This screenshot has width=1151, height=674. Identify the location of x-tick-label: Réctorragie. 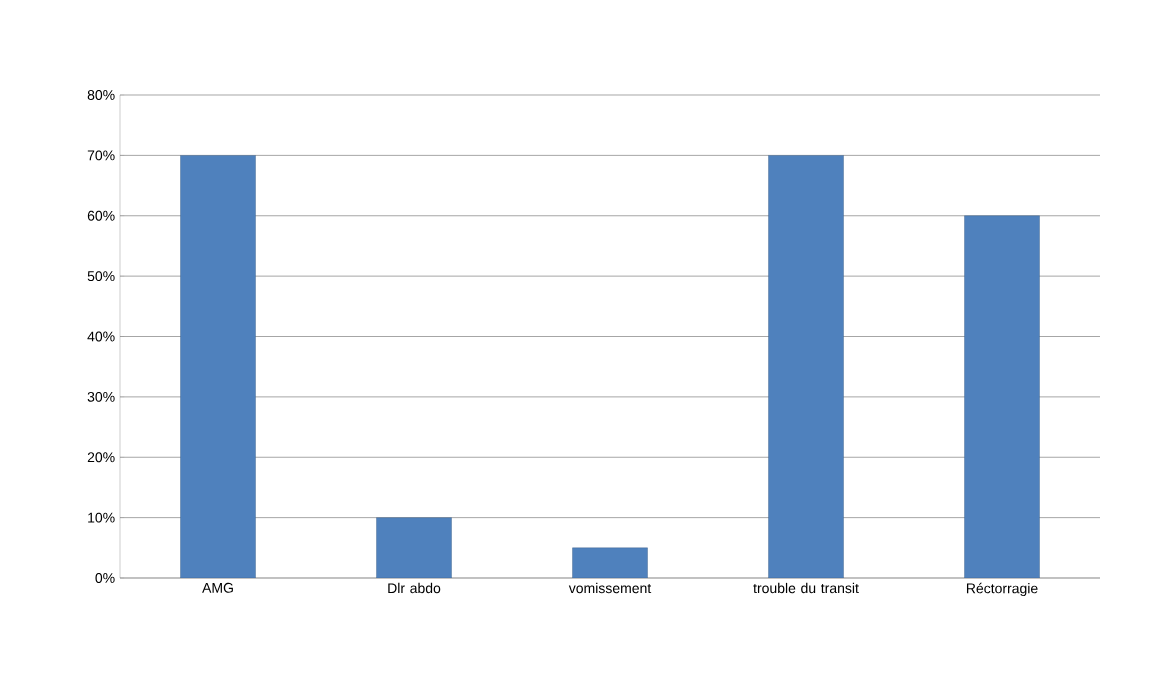
(1002, 589).